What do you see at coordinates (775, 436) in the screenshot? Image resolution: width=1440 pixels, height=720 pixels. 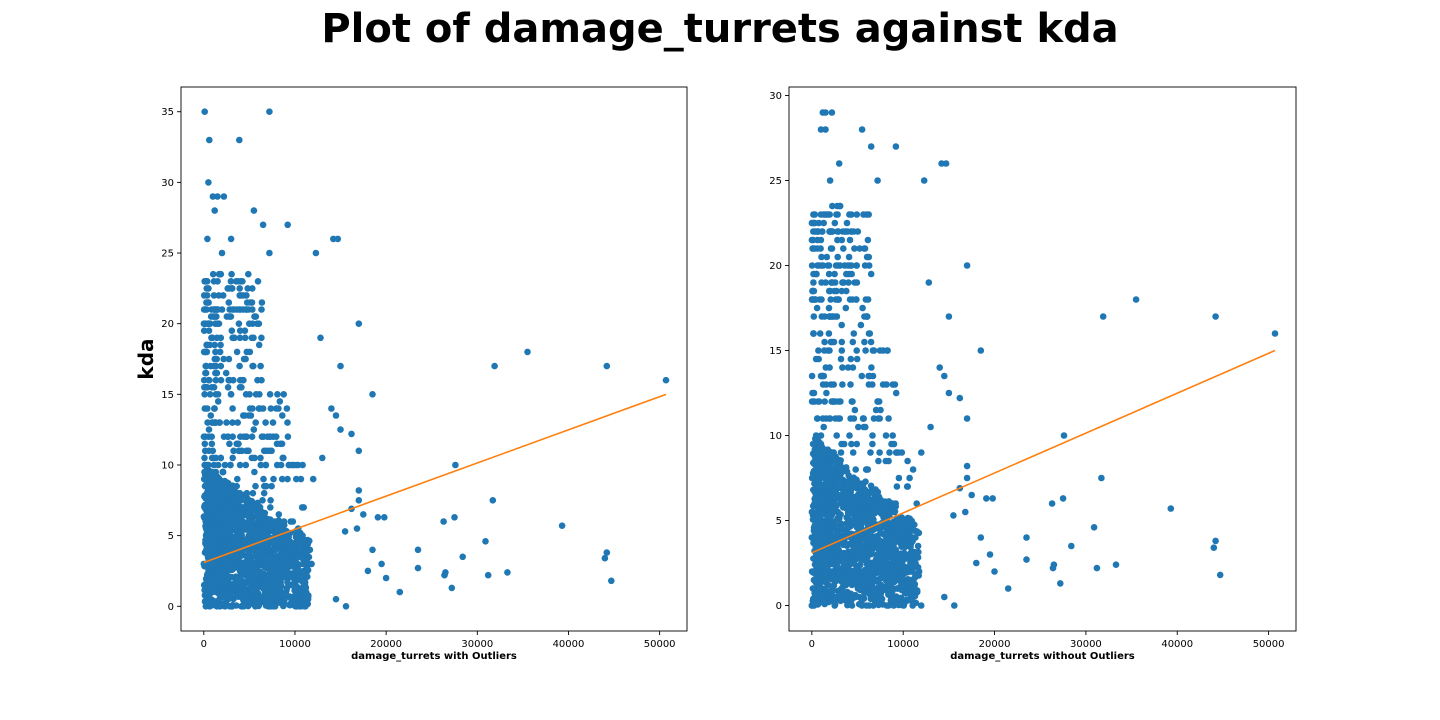 I see `y-tick-label: 10` at bounding box center [775, 436].